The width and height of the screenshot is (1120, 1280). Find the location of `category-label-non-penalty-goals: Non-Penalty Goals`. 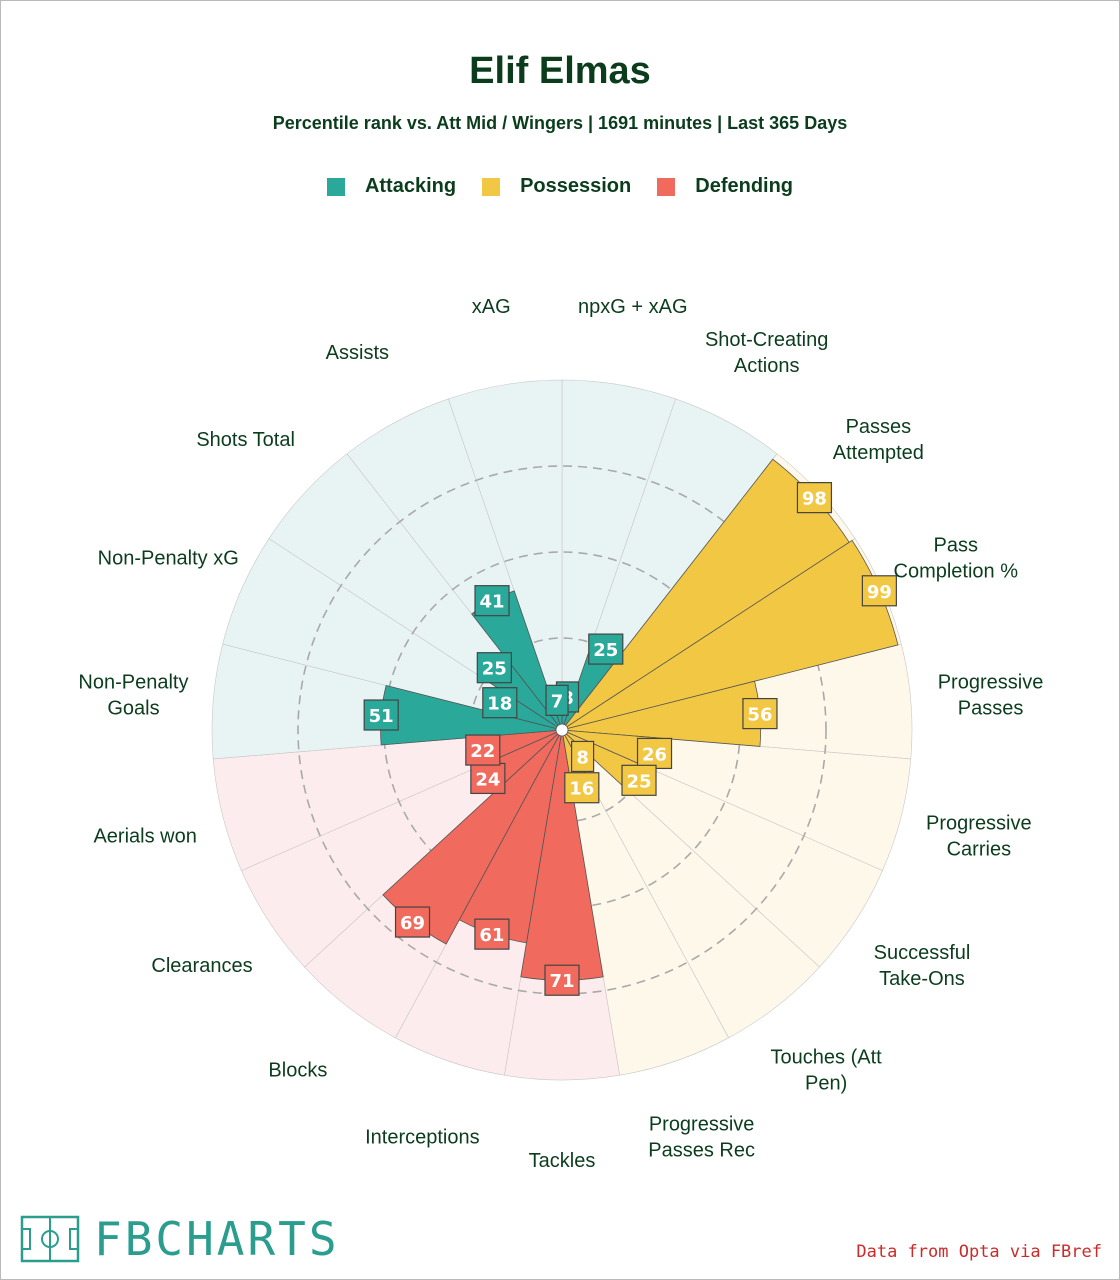

category-label-non-penalty-goals: Non-Penalty Goals is located at coordinates (133, 695).